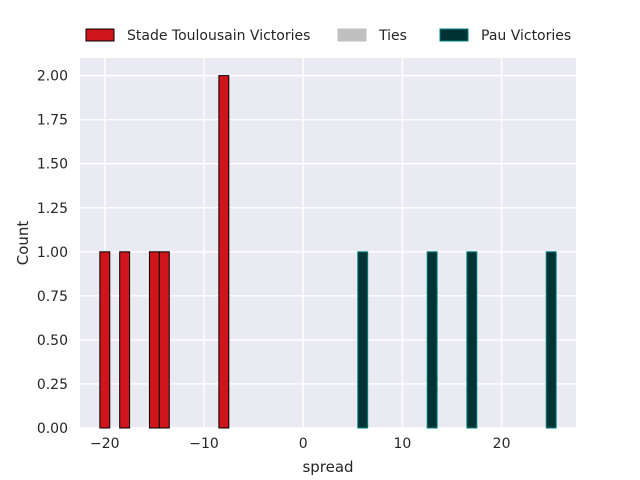 The width and height of the screenshot is (640, 480). Describe the element at coordinates (52, 165) in the screenshot. I see `y-tick-label: 1.50` at that location.